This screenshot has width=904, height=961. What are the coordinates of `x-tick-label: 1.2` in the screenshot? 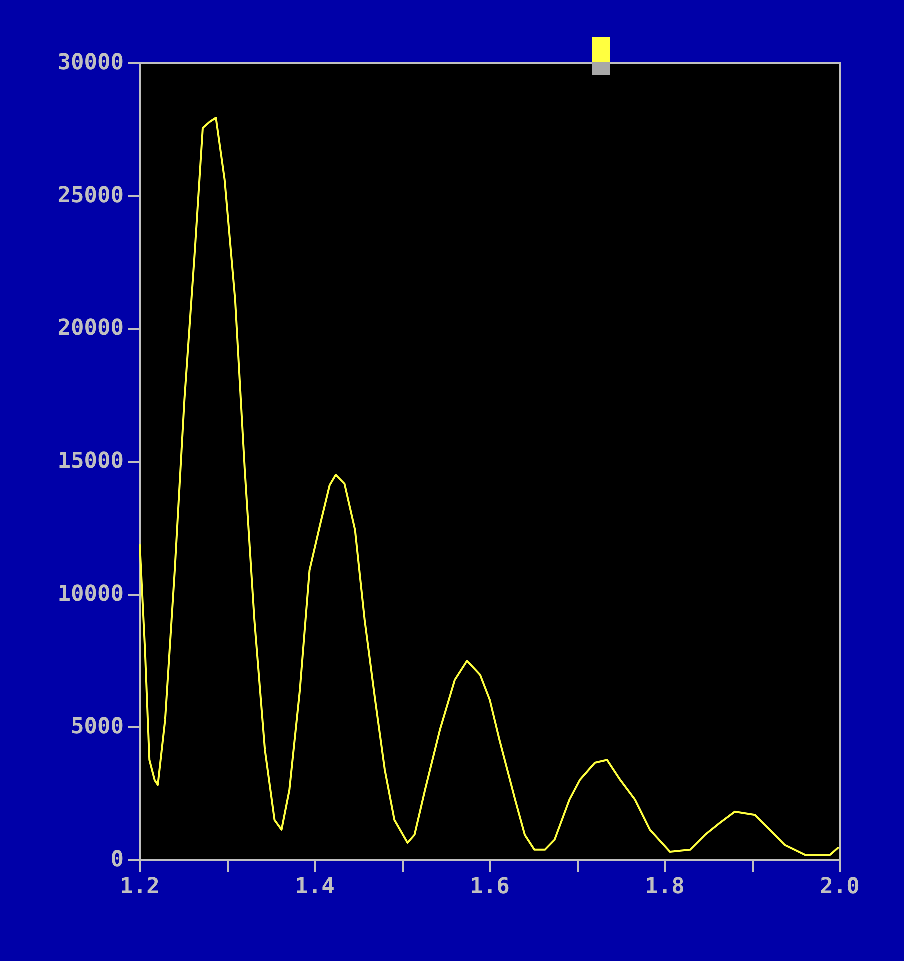 It's located at (140, 887).